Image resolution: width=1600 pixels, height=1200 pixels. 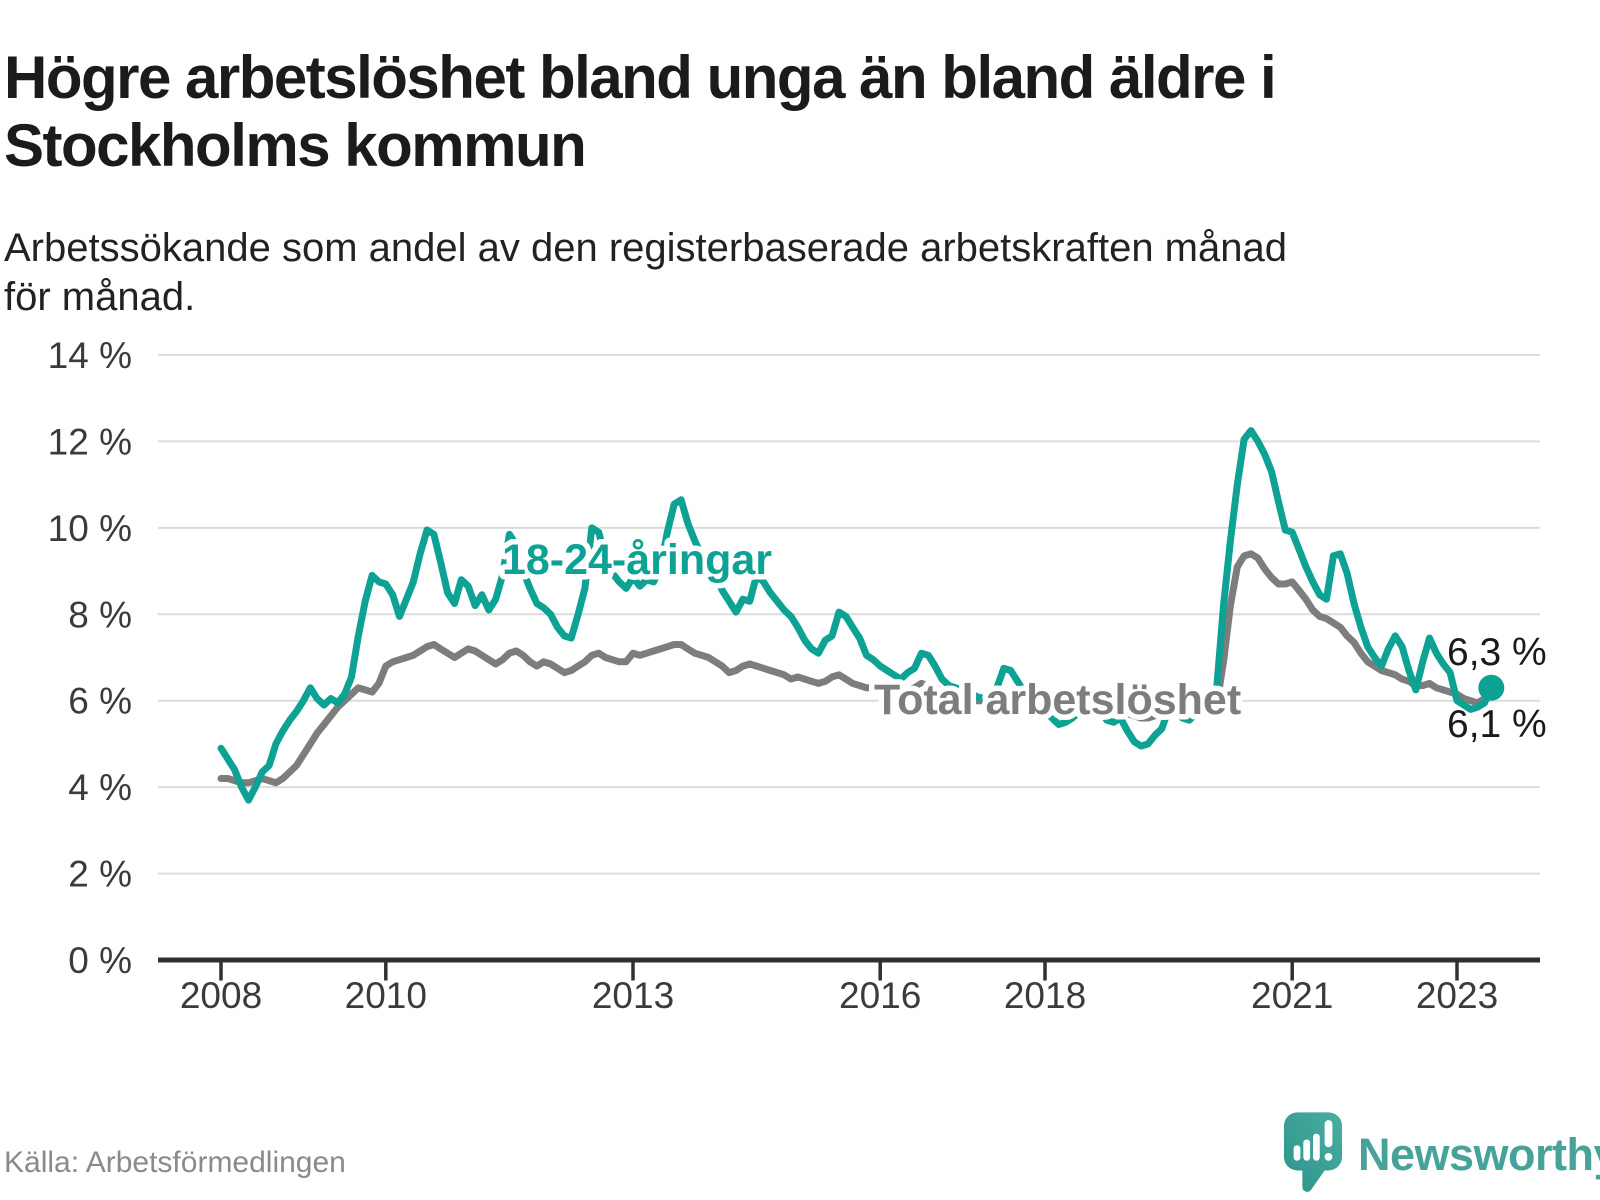 What do you see at coordinates (1328, 1157) in the screenshot?
I see `exclamation-dot` at bounding box center [1328, 1157].